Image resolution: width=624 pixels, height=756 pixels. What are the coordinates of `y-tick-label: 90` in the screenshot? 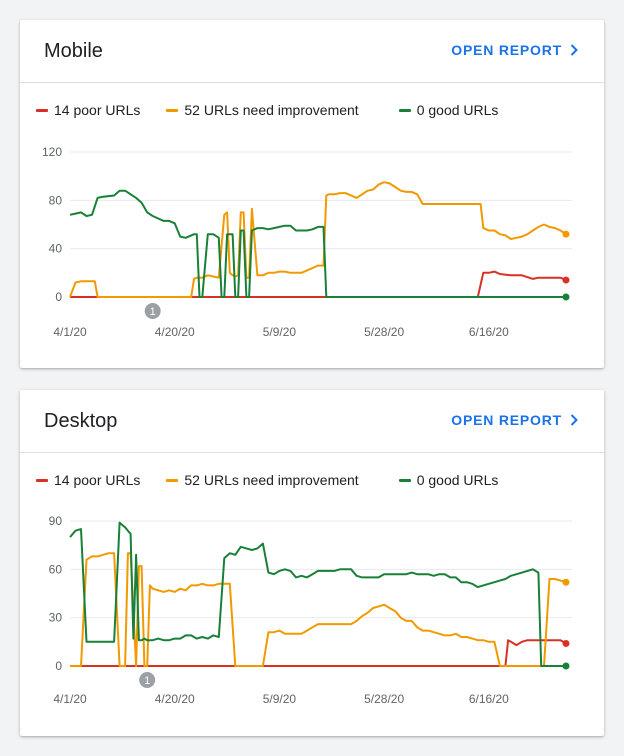 It's located at (56, 521).